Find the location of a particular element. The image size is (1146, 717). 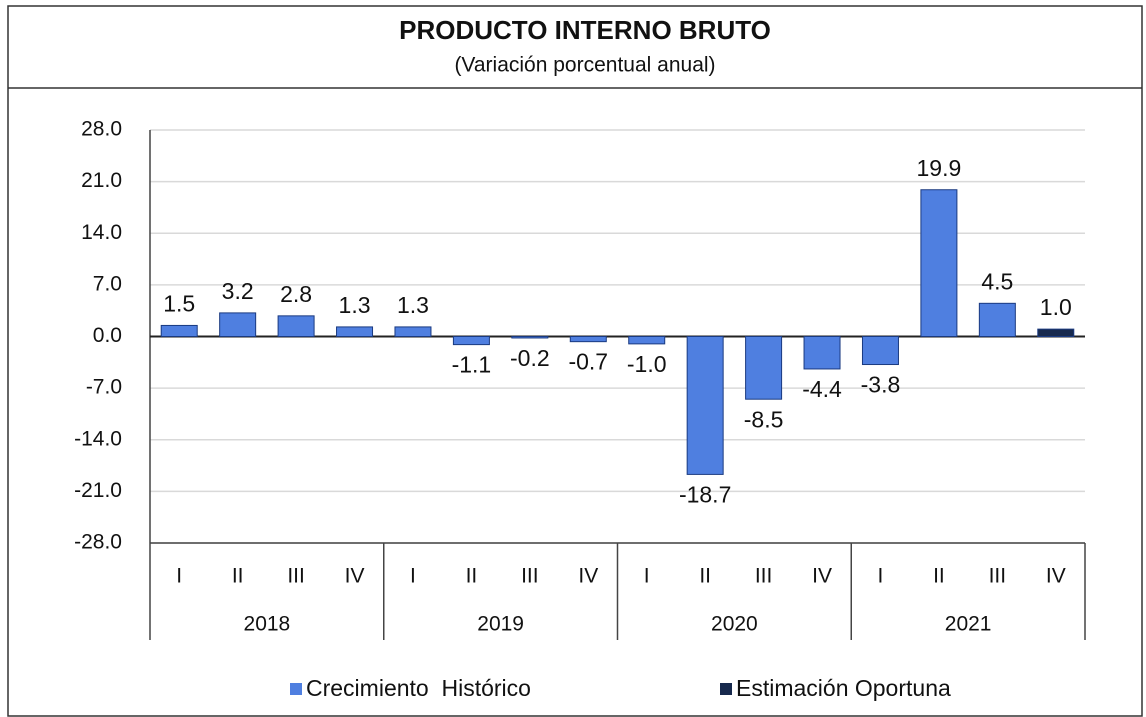

group-label: 2021 is located at coordinates (968, 624).